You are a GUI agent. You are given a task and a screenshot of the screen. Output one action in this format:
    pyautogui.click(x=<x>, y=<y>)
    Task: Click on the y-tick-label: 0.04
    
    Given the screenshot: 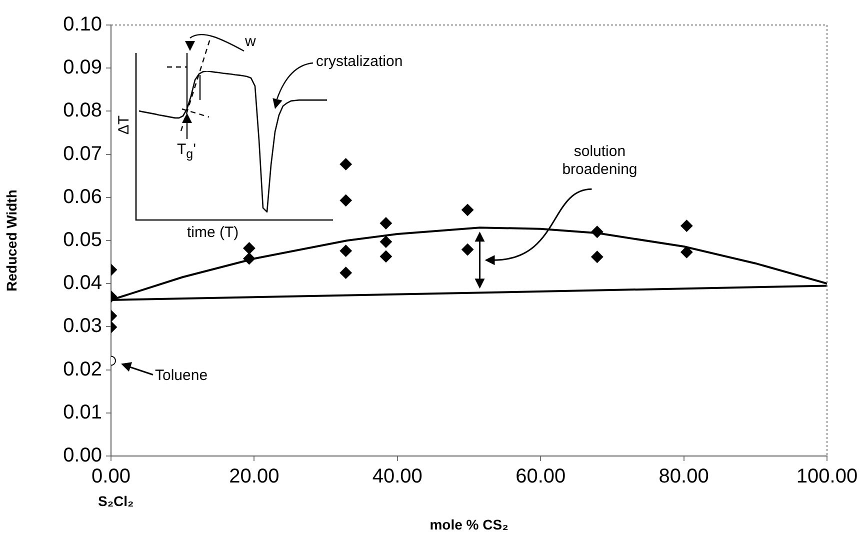 What is the action you would take?
    pyautogui.click(x=82, y=283)
    